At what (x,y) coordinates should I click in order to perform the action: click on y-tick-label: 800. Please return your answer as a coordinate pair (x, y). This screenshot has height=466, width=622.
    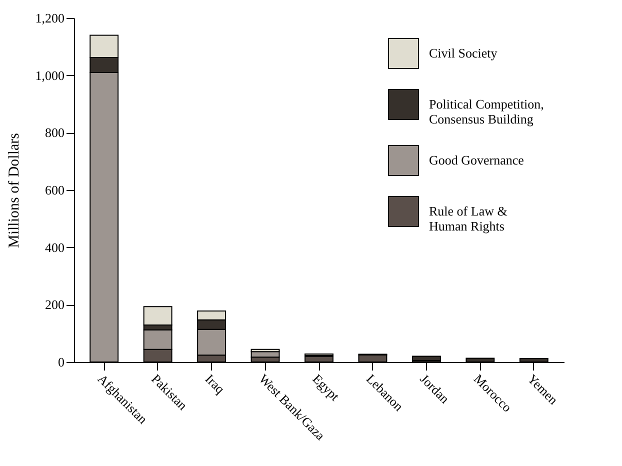
    Looking at the image, I should click on (54, 132).